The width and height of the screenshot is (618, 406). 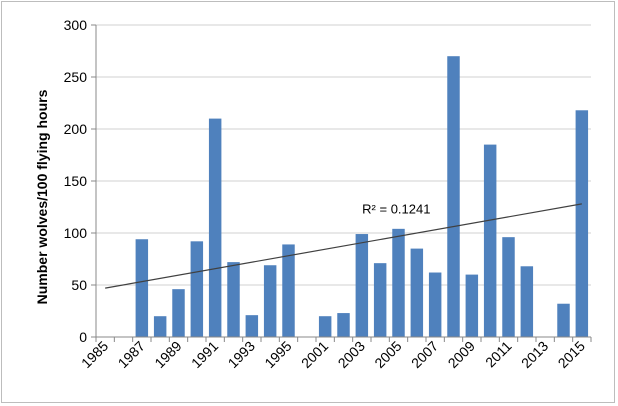 I want to click on x-tick-label-2013: 2013, so click(x=534, y=354).